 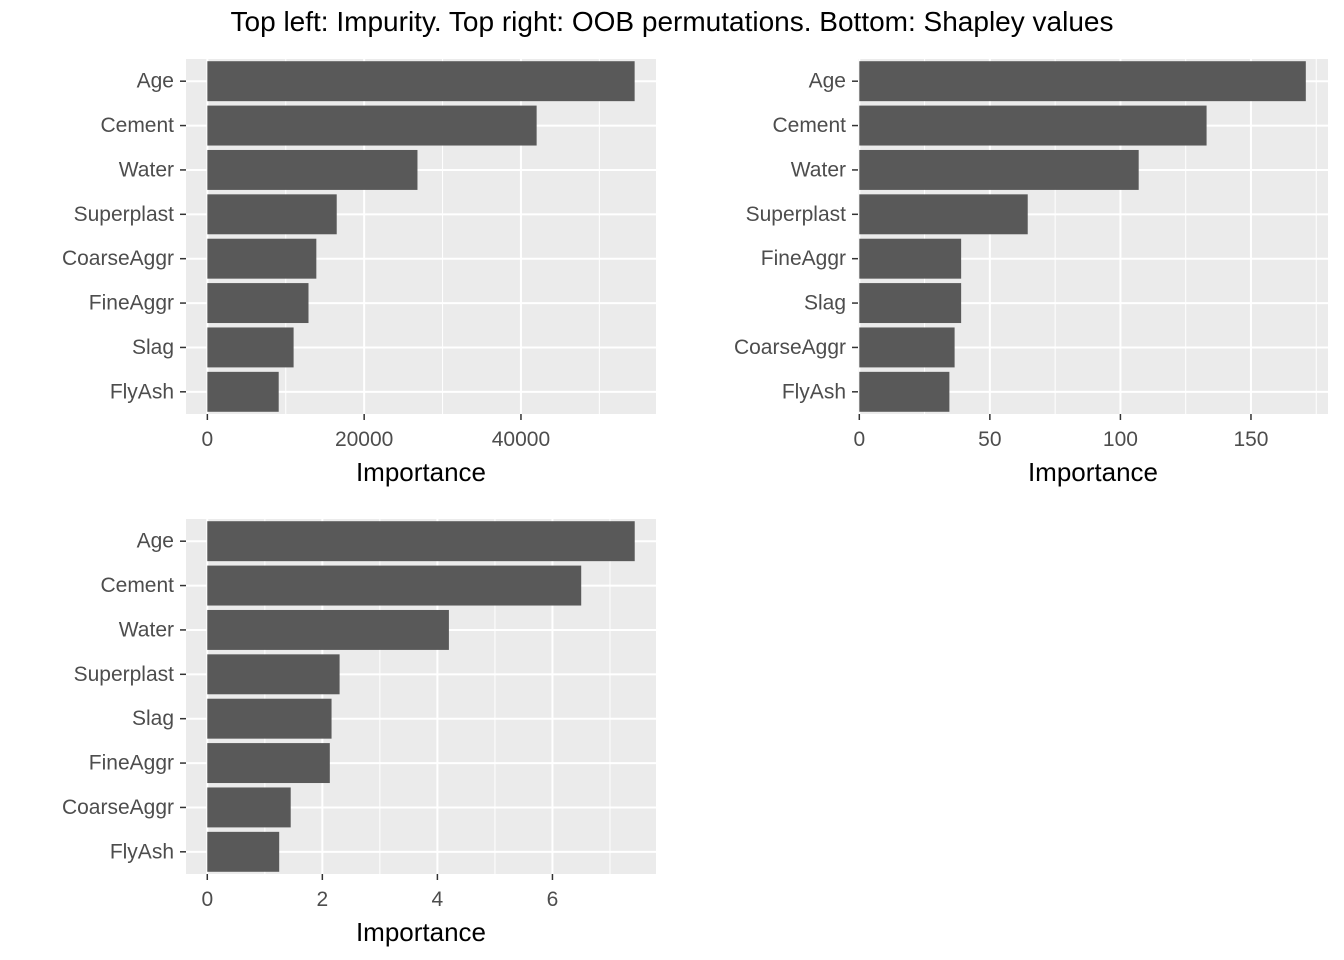 What do you see at coordinates (989, 439) in the screenshot?
I see `x-tick-label: 50` at bounding box center [989, 439].